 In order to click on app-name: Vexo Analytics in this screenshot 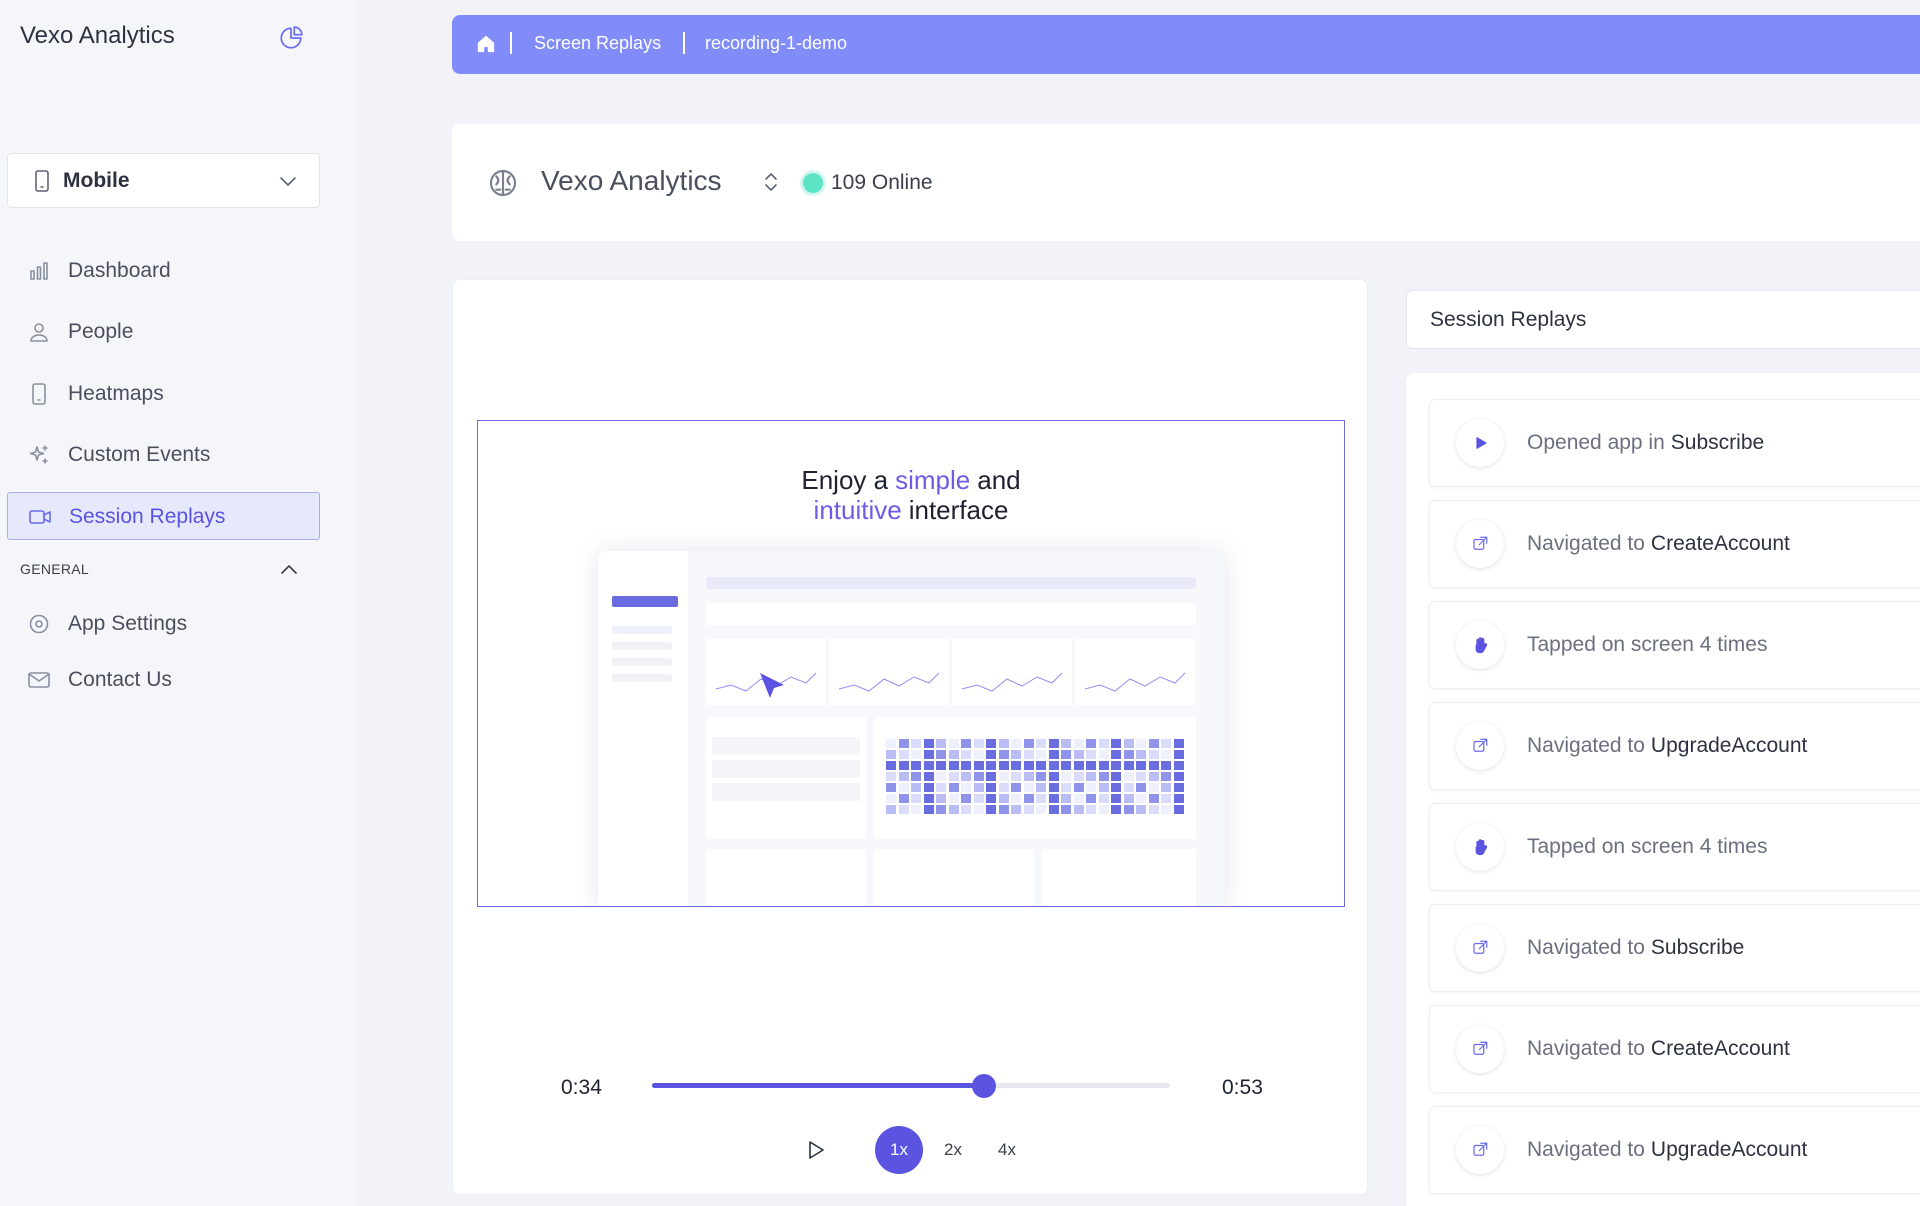, I will do `click(631, 180)`.